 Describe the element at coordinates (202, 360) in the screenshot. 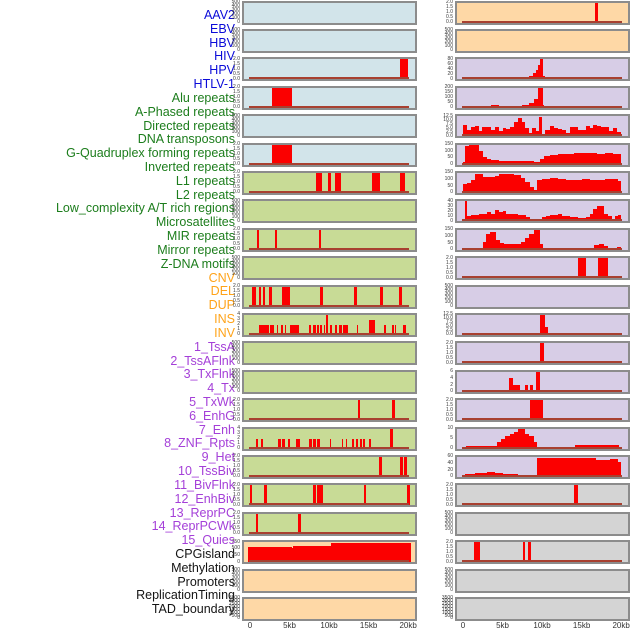

I see `track-label-2-tssaflnk: 2_TssAFlnk` at that location.